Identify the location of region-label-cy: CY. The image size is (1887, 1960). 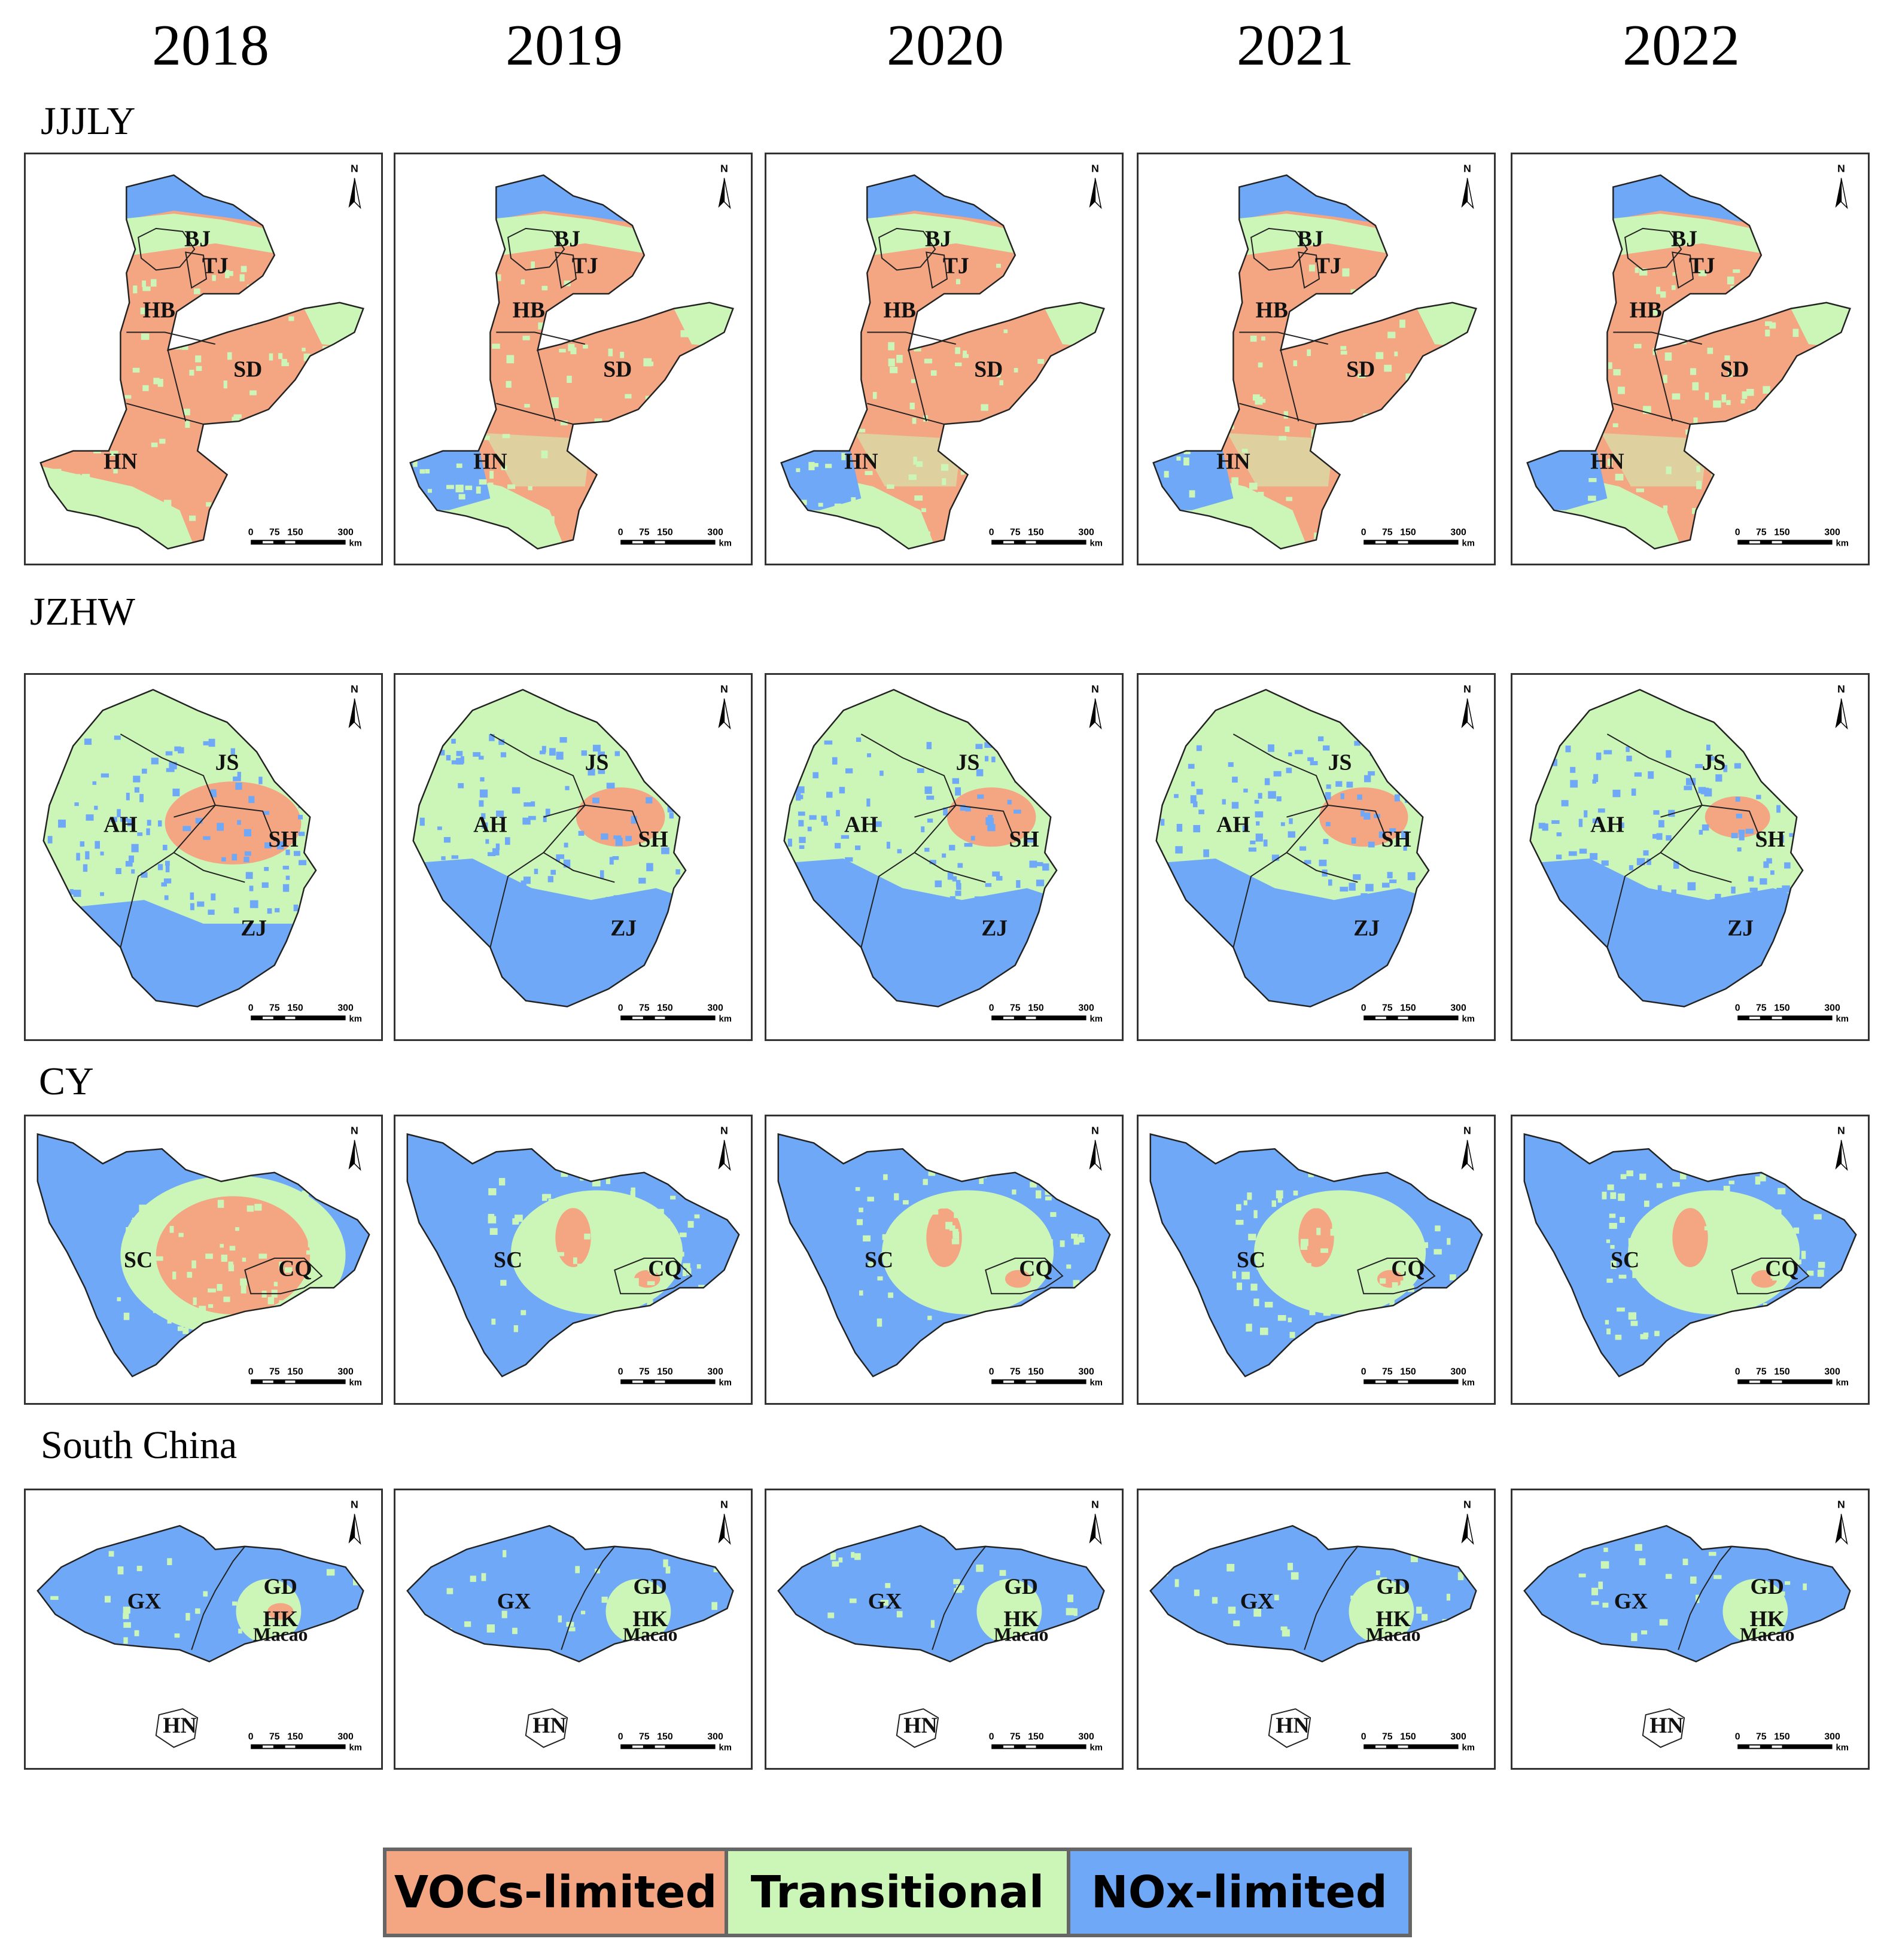
(66, 1081).